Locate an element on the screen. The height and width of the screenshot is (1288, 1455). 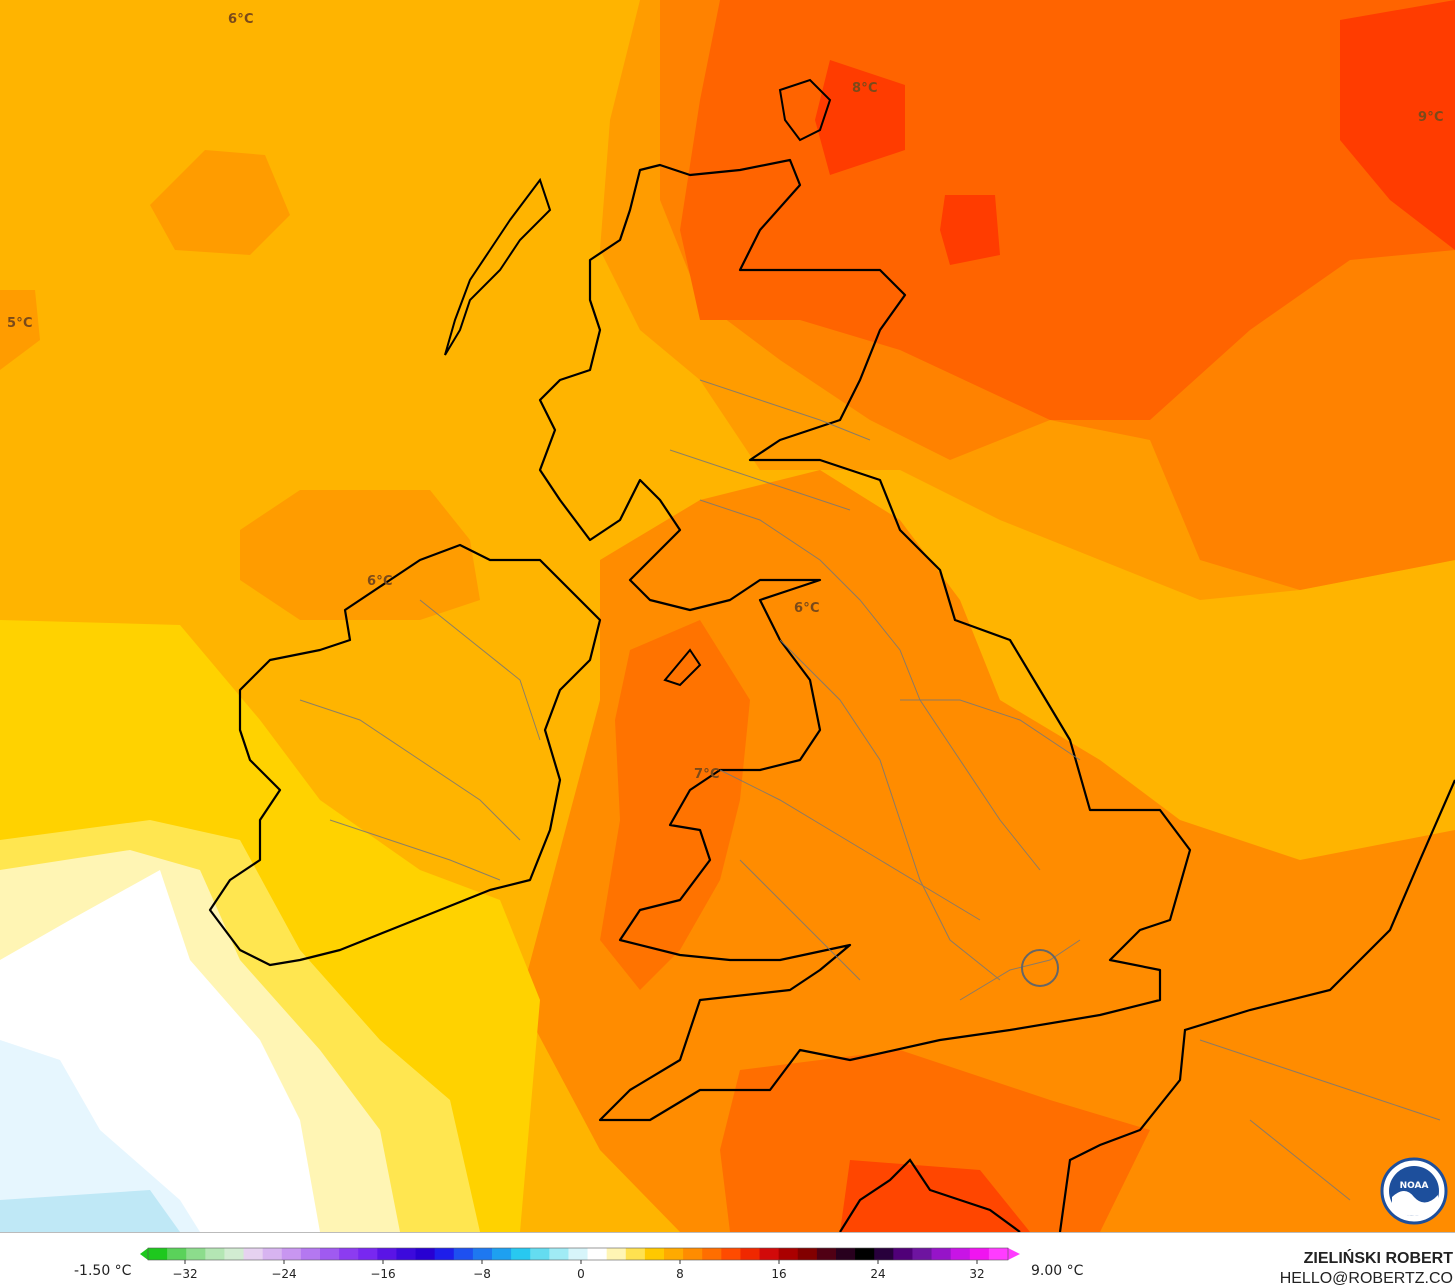
temp-band-8c-south is located at coordinates (935, 1141).